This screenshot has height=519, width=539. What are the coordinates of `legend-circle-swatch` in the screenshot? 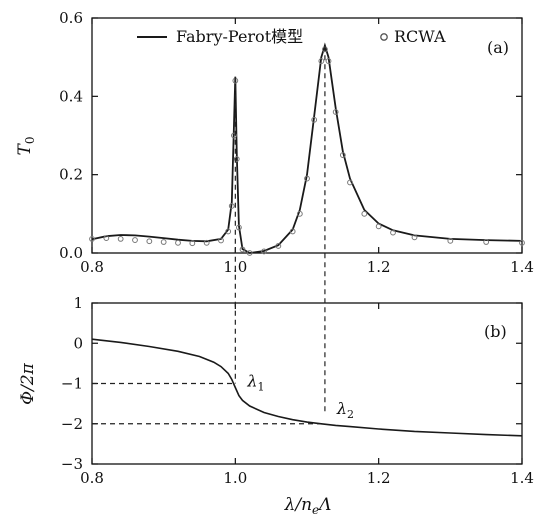 It's located at (384, 37).